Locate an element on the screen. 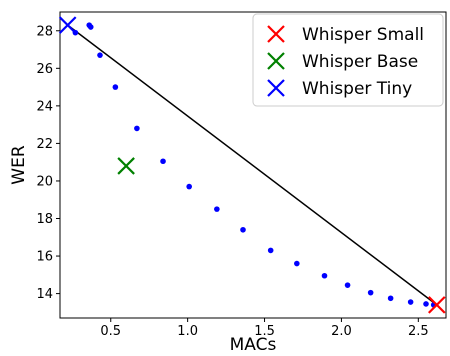  x-axis-label: MACs is located at coordinates (253, 345).